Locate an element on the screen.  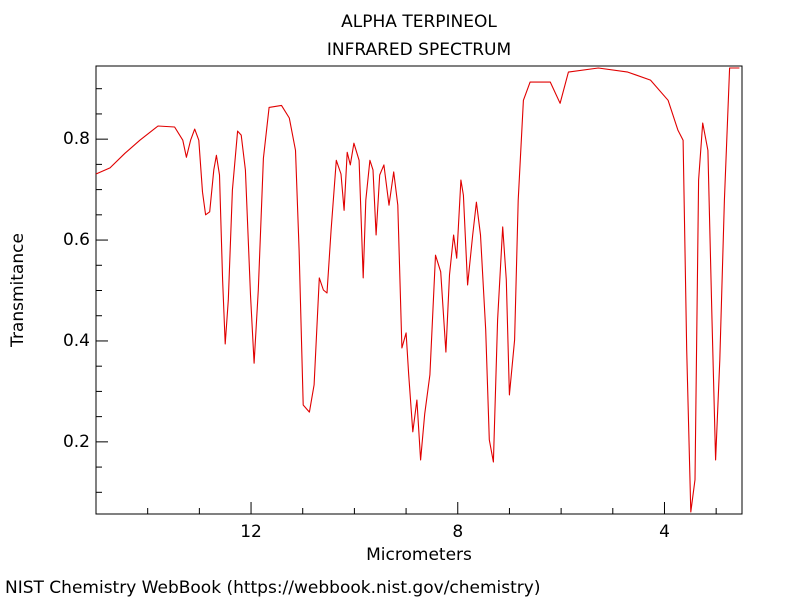
y-axis-label: Transmitance is located at coordinates (18, 290).